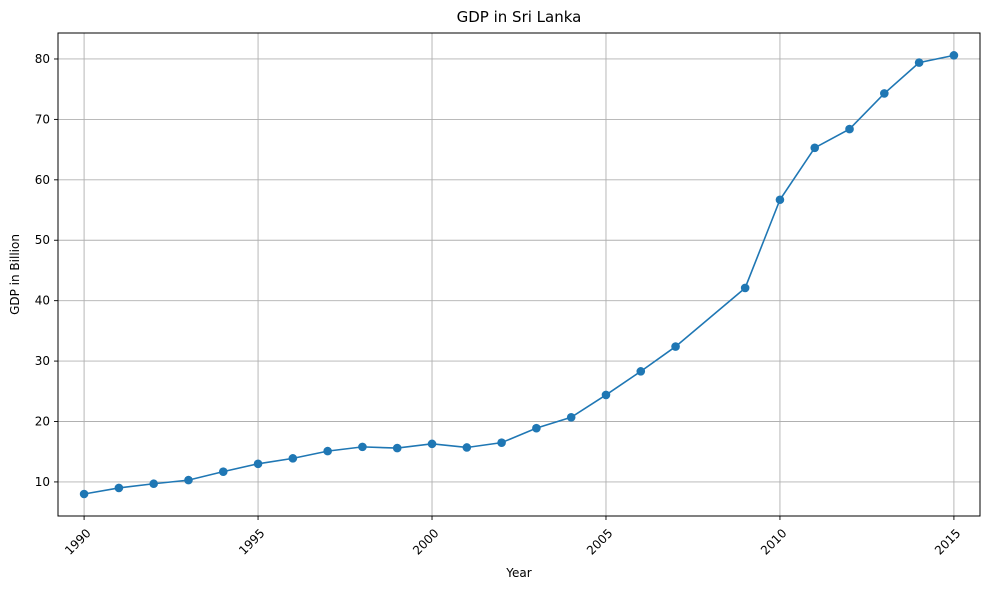 The image size is (989, 590). I want to click on y-tick-label: 70, so click(42, 119).